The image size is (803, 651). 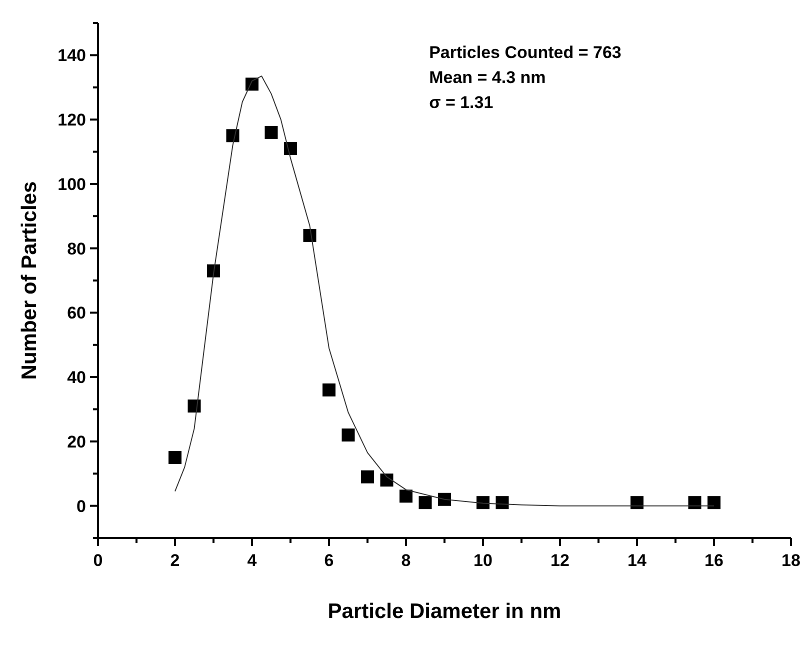 I want to click on y-tick-label: 0, so click(x=81, y=506).